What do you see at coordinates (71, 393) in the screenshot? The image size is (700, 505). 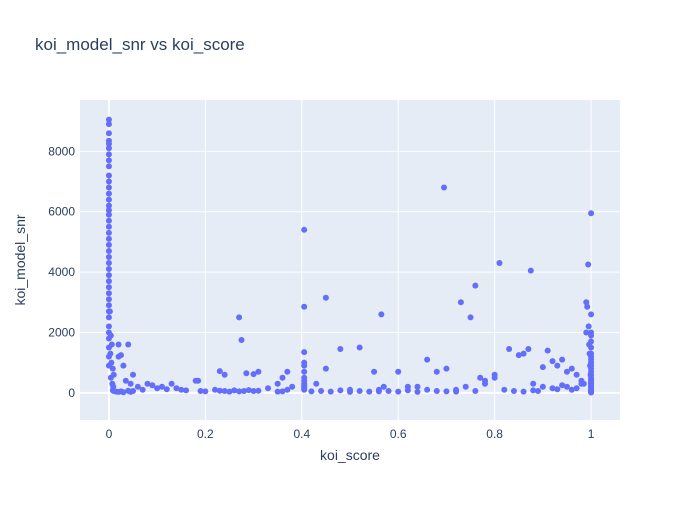 I see `y-tick-label: 0` at bounding box center [71, 393].